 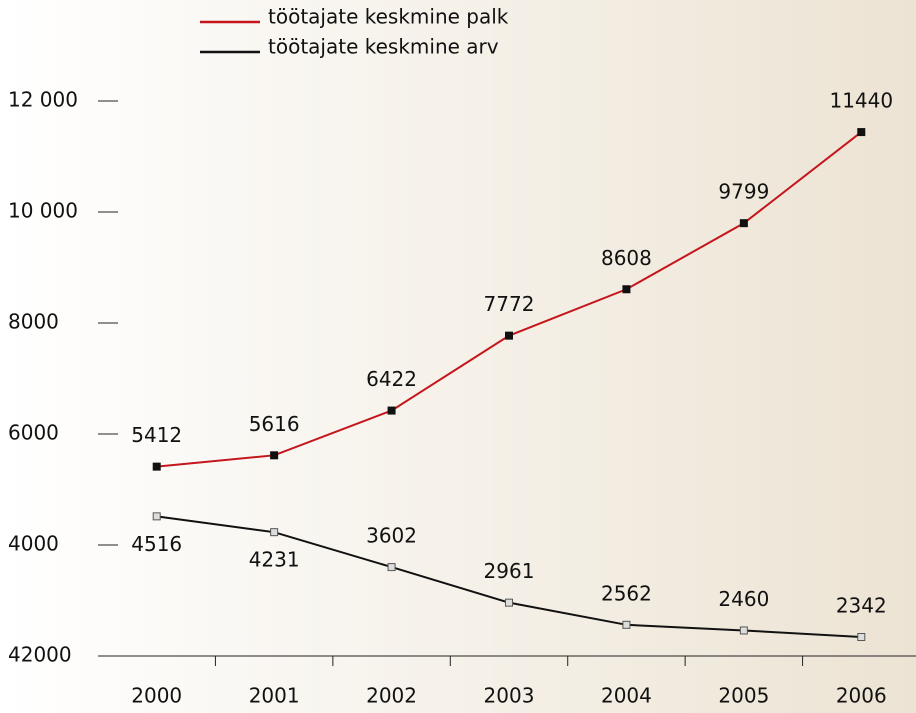 What do you see at coordinates (743, 192) in the screenshot?
I see `data-label: 9799` at bounding box center [743, 192].